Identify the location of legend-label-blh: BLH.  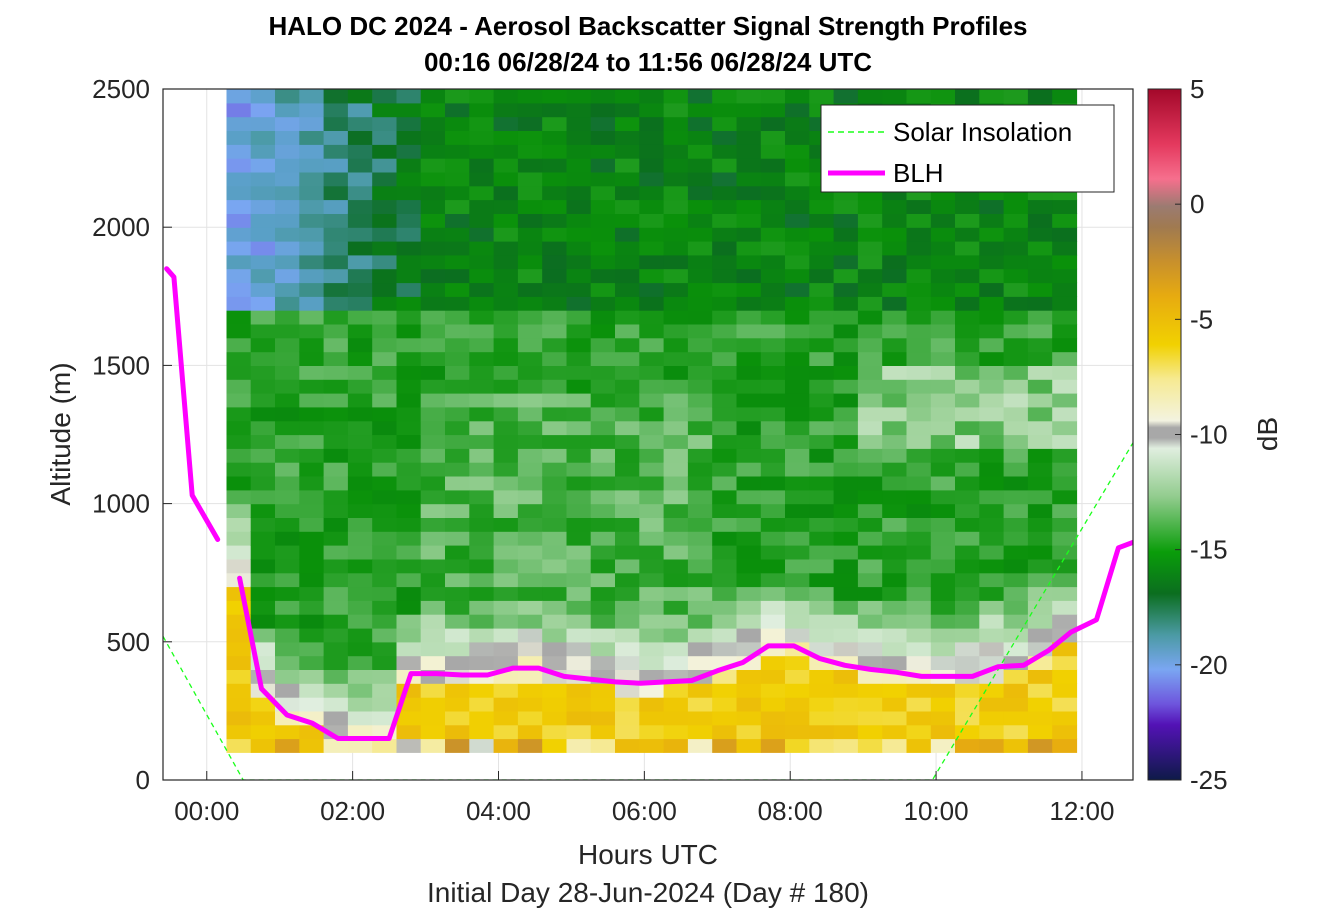
(918, 173).